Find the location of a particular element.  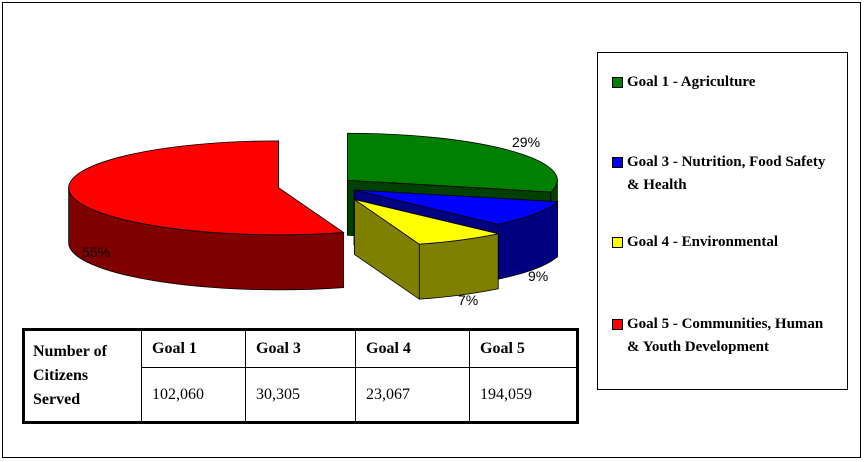

data-label-goal-1: 29% is located at coordinates (526, 142).